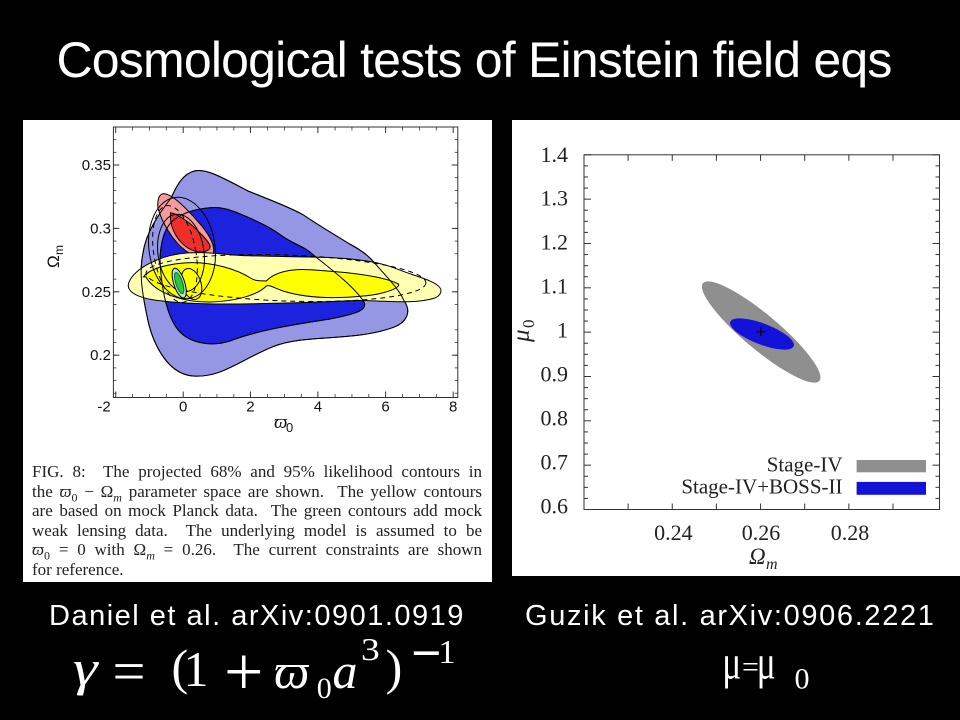 The width and height of the screenshot is (960, 720). What do you see at coordinates (555, 286) in the screenshot?
I see `svg-text: 1.1` at bounding box center [555, 286].